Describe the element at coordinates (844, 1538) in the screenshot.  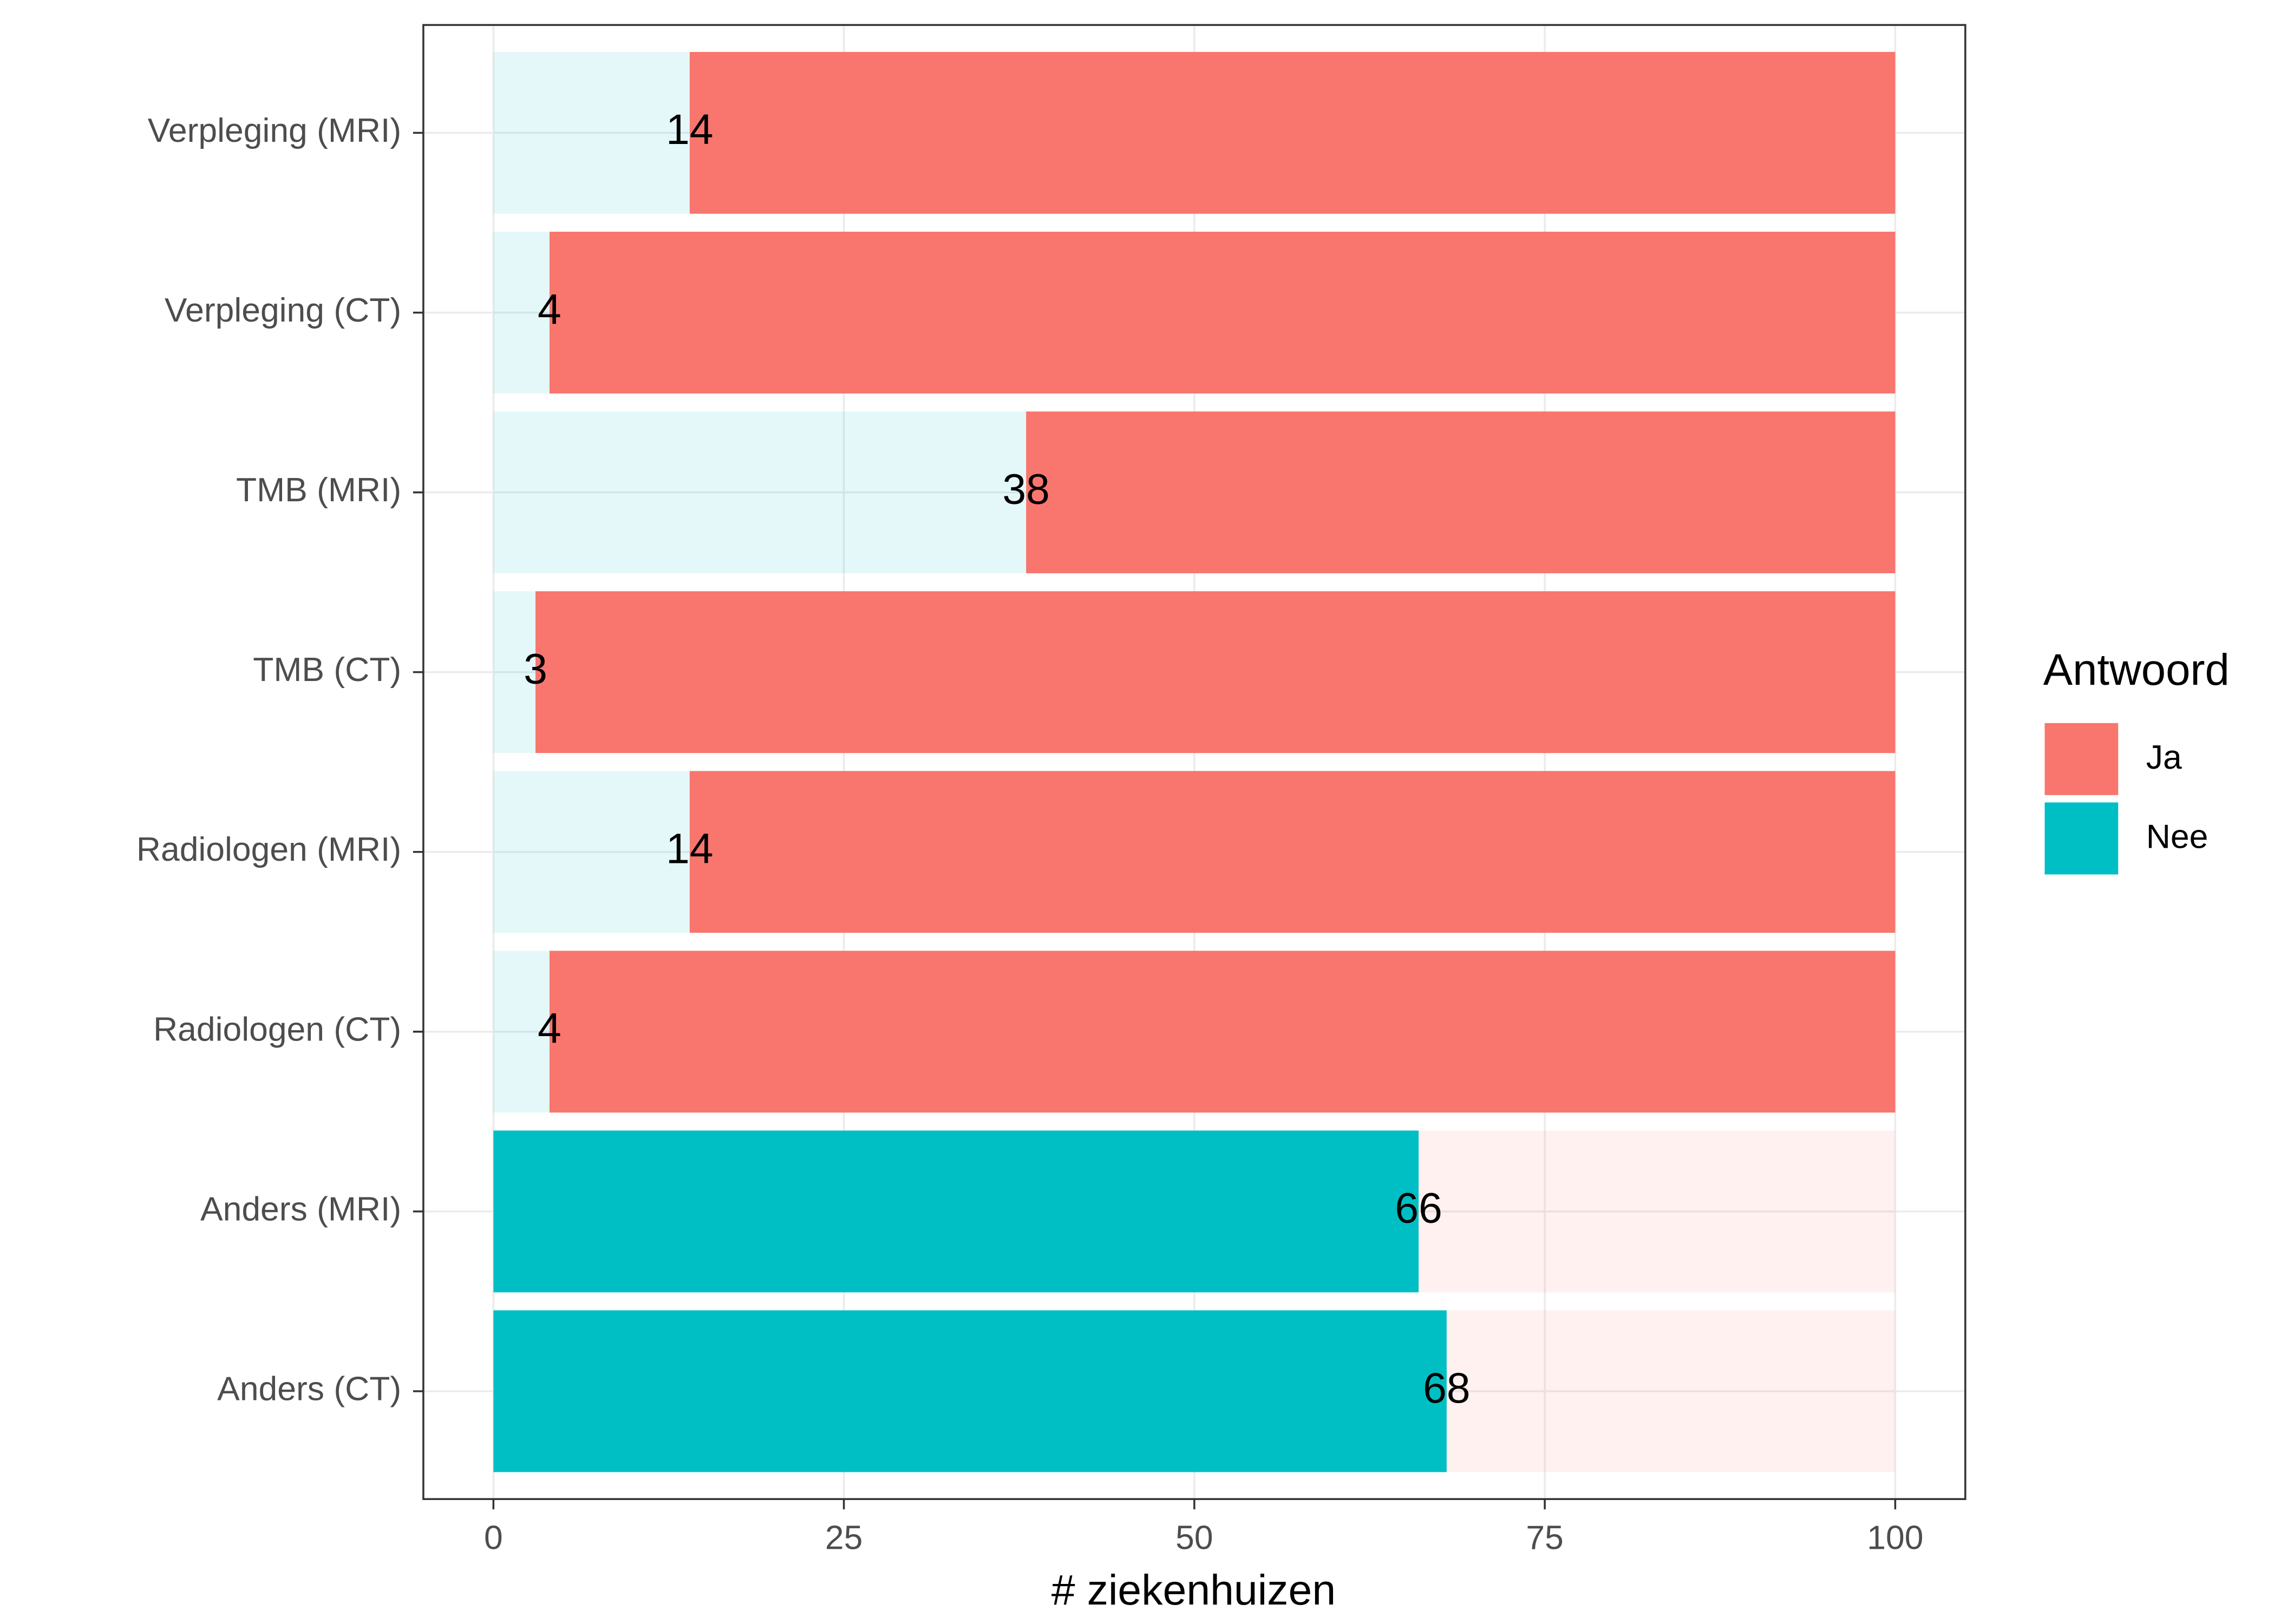
I see `x-tick-label: 25` at that location.